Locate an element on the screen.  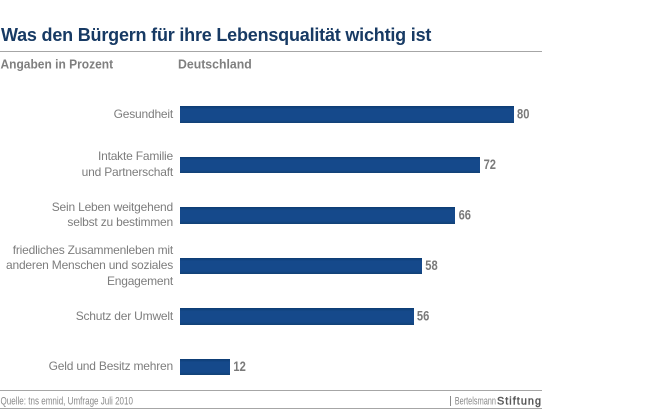
svg-text: Bertelsmann is located at coordinates (475, 401).